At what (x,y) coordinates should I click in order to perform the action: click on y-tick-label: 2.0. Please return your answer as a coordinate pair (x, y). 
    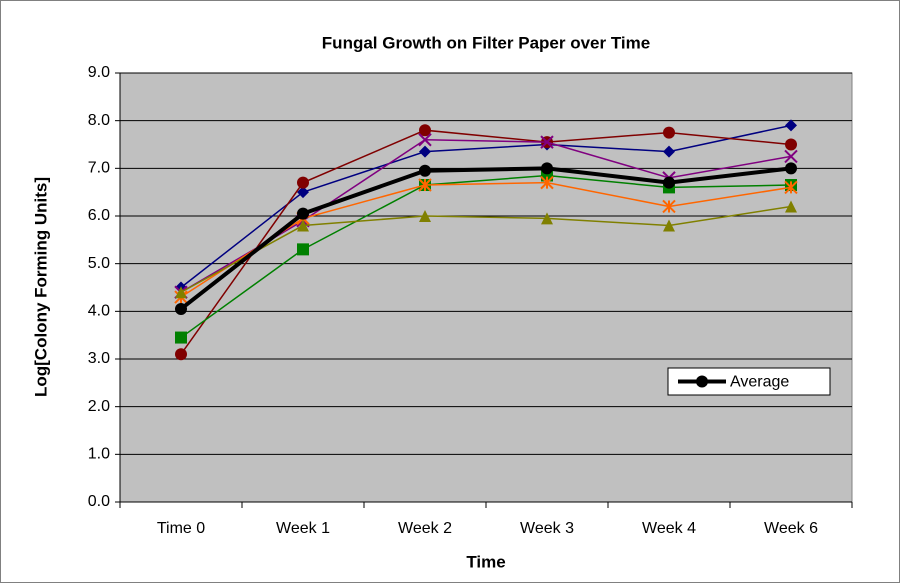
    Looking at the image, I should click on (99, 406).